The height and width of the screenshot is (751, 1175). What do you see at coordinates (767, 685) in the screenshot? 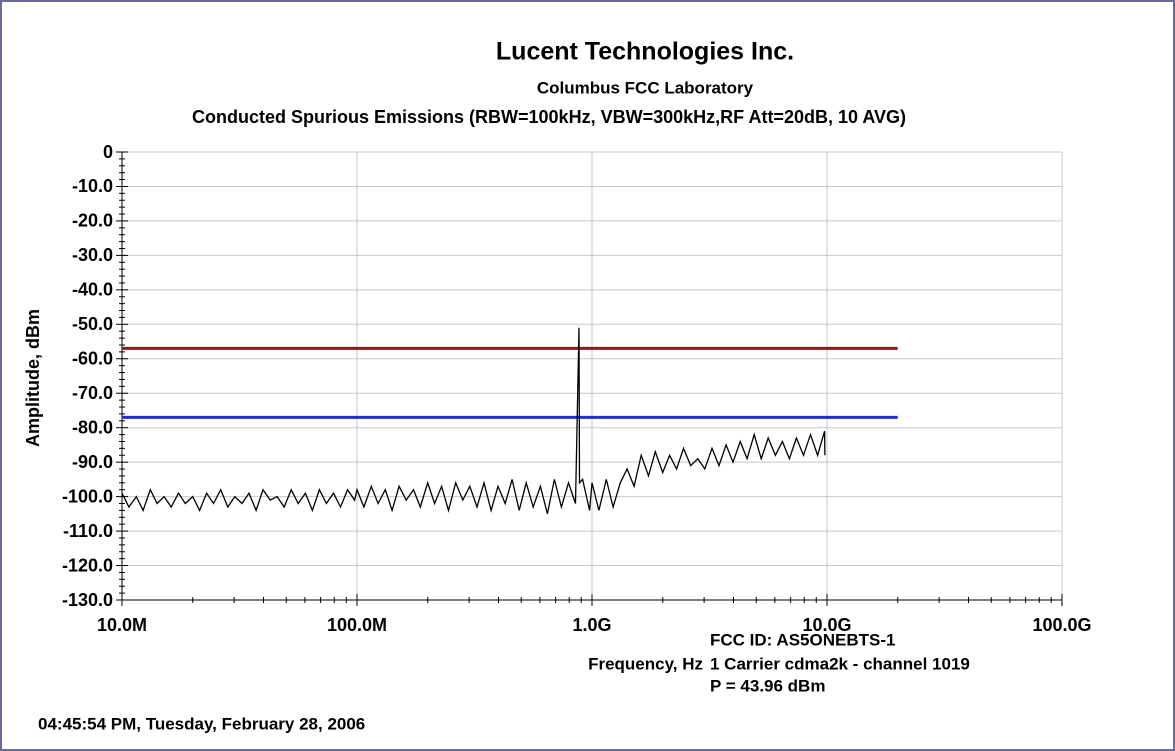
I see `annotation: P = 43.96 dBm` at bounding box center [767, 685].